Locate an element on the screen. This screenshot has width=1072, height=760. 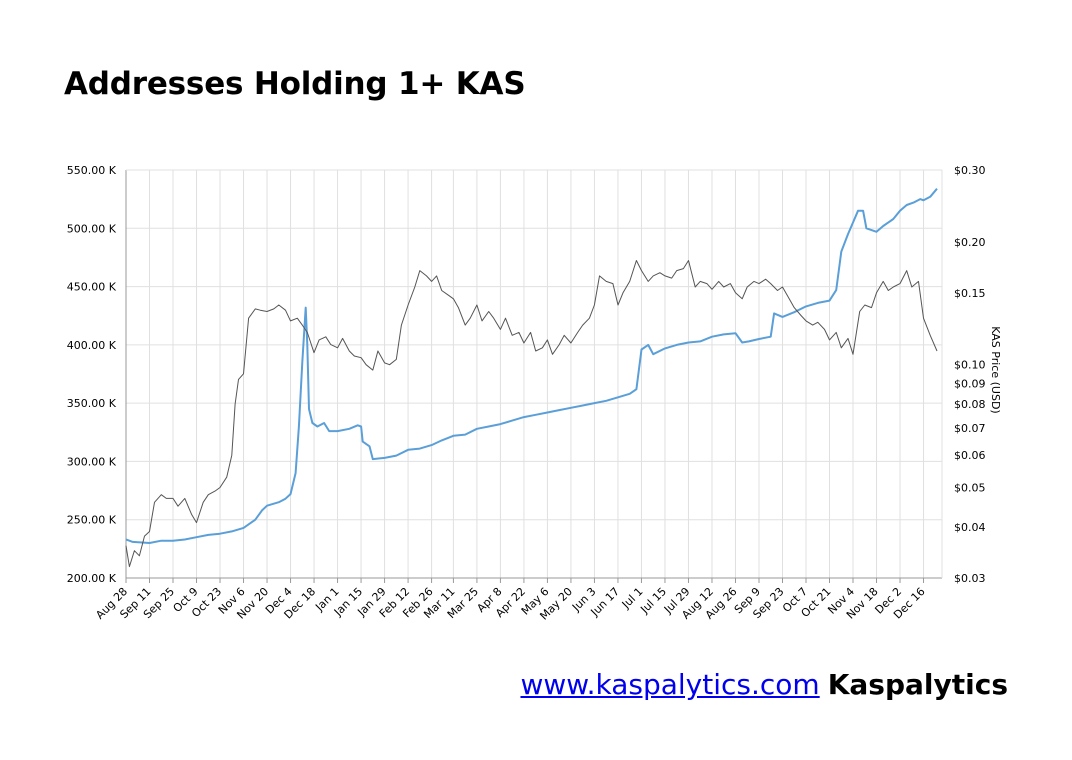
y-right-tick-label: $0.30 is located at coordinates (970, 170).